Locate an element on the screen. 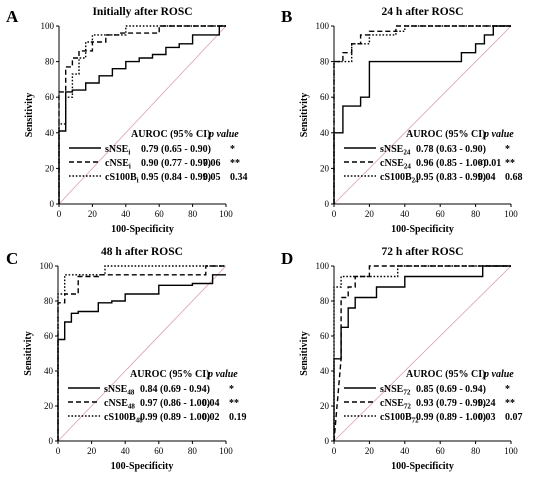 The image size is (550, 482). legend-series-name: sNSE24 is located at coordinates (395, 150).